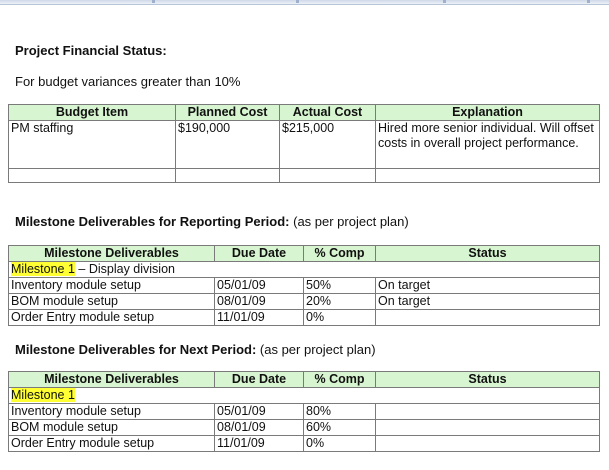 The width and height of the screenshot is (609, 470). I want to click on table-cell: $190,000, so click(227, 144).